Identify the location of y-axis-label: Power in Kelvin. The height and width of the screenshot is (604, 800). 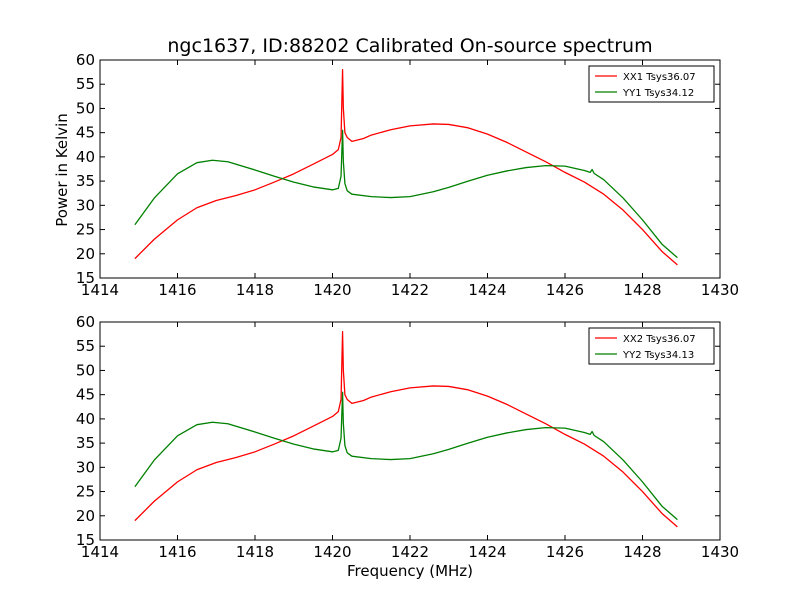
(62, 170).